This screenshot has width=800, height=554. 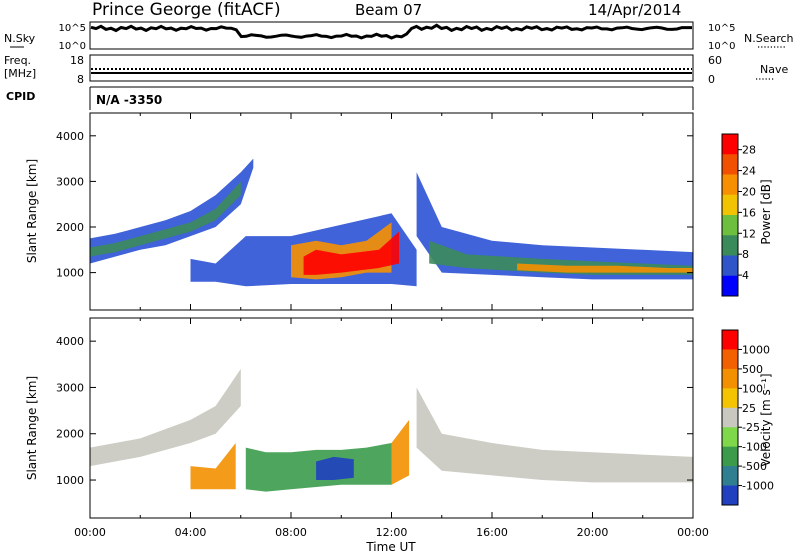 What do you see at coordinates (721, 28) in the screenshot?
I see `nsearch-tick-high: 10^5` at bounding box center [721, 28].